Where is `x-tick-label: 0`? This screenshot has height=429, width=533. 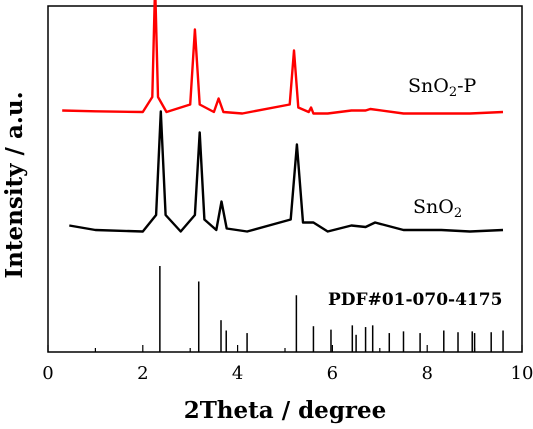
x-tick-label: 0 is located at coordinates (47, 373).